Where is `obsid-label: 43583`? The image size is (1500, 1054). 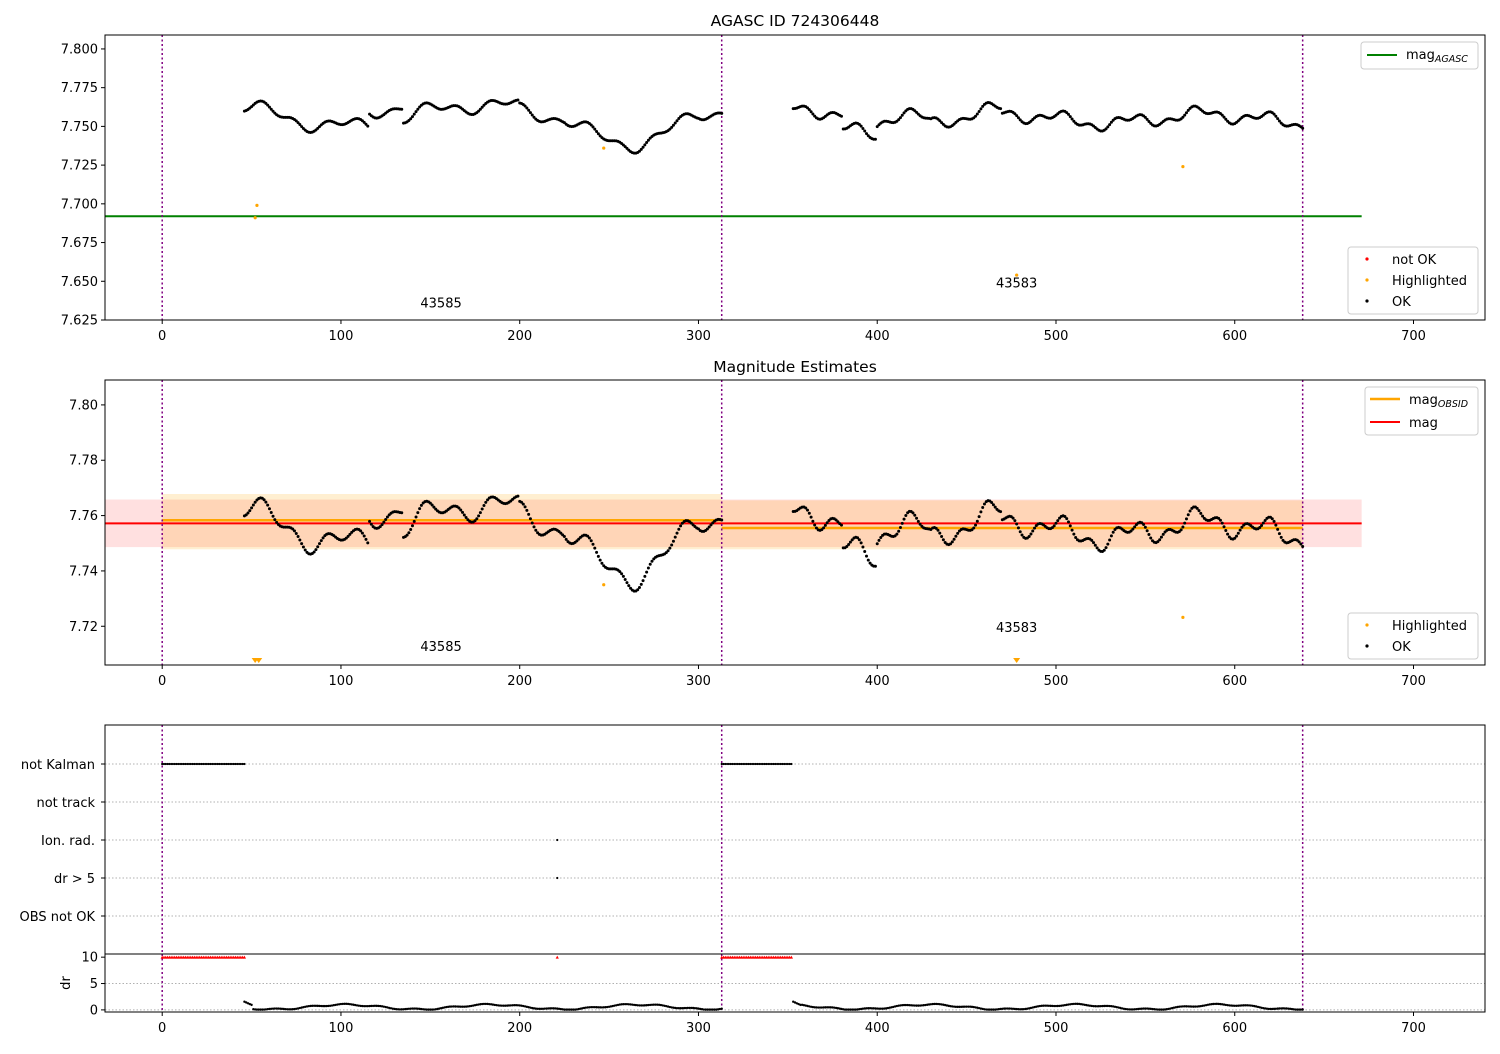 obsid-label: 43583 is located at coordinates (1016, 628).